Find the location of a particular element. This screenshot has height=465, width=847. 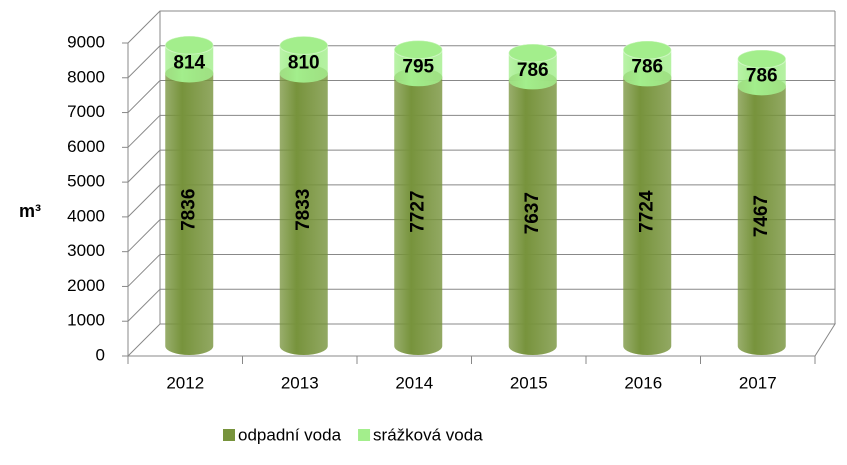

y-tick-label: 0 is located at coordinates (100, 354).